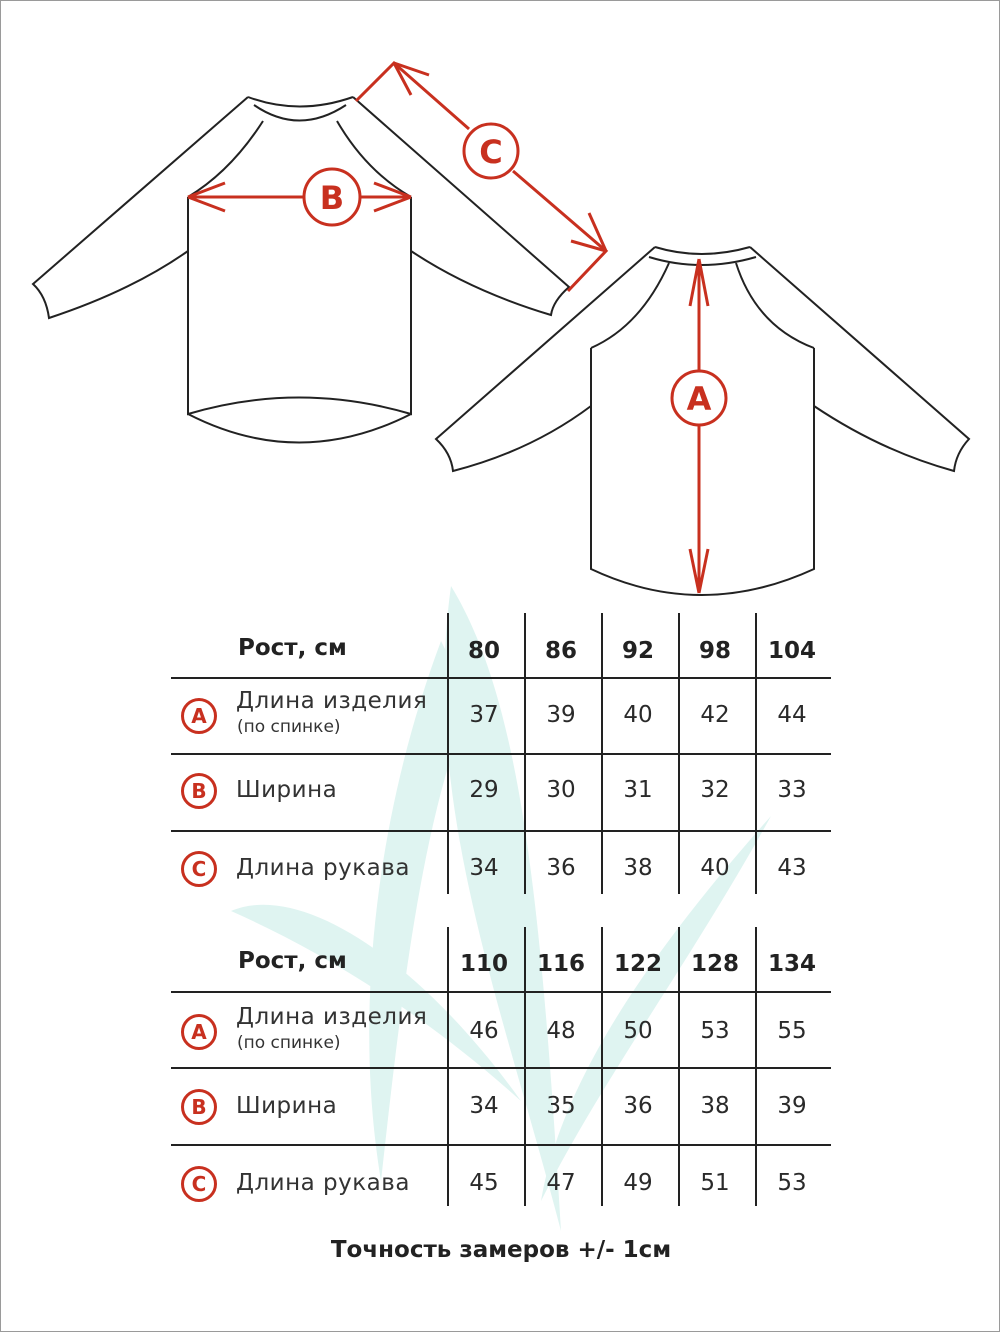  What do you see at coordinates (484, 715) in the screenshot?
I see `cell-value: 37` at bounding box center [484, 715].